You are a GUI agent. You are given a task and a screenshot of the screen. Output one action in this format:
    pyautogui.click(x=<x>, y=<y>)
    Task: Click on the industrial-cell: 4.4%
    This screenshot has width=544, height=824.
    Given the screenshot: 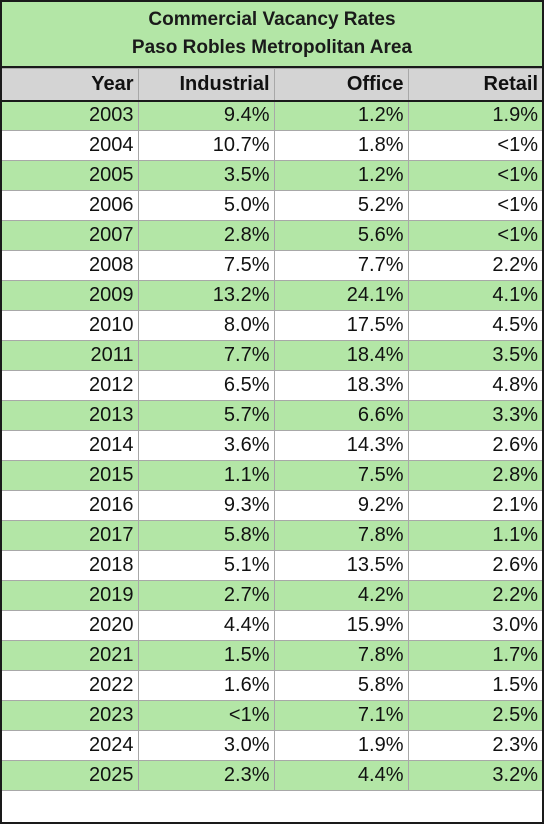 What is the action you would take?
    pyautogui.click(x=206, y=625)
    